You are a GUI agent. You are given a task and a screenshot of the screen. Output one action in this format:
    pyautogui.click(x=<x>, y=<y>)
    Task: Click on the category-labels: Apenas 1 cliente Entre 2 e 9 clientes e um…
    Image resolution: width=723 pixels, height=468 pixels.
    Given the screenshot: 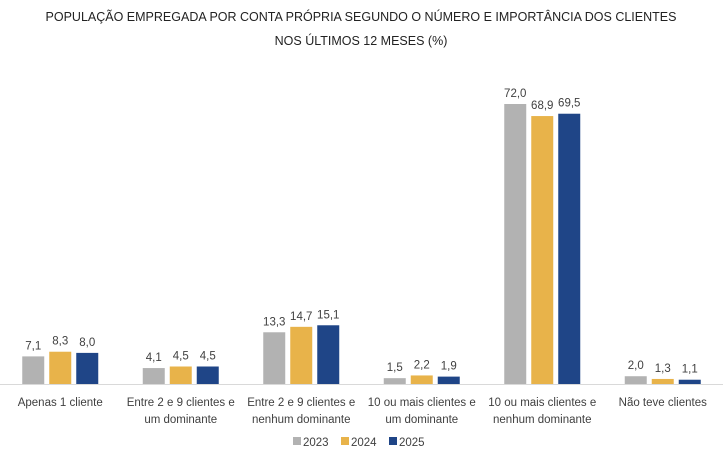 What is the action you would take?
    pyautogui.click(x=362, y=411)
    